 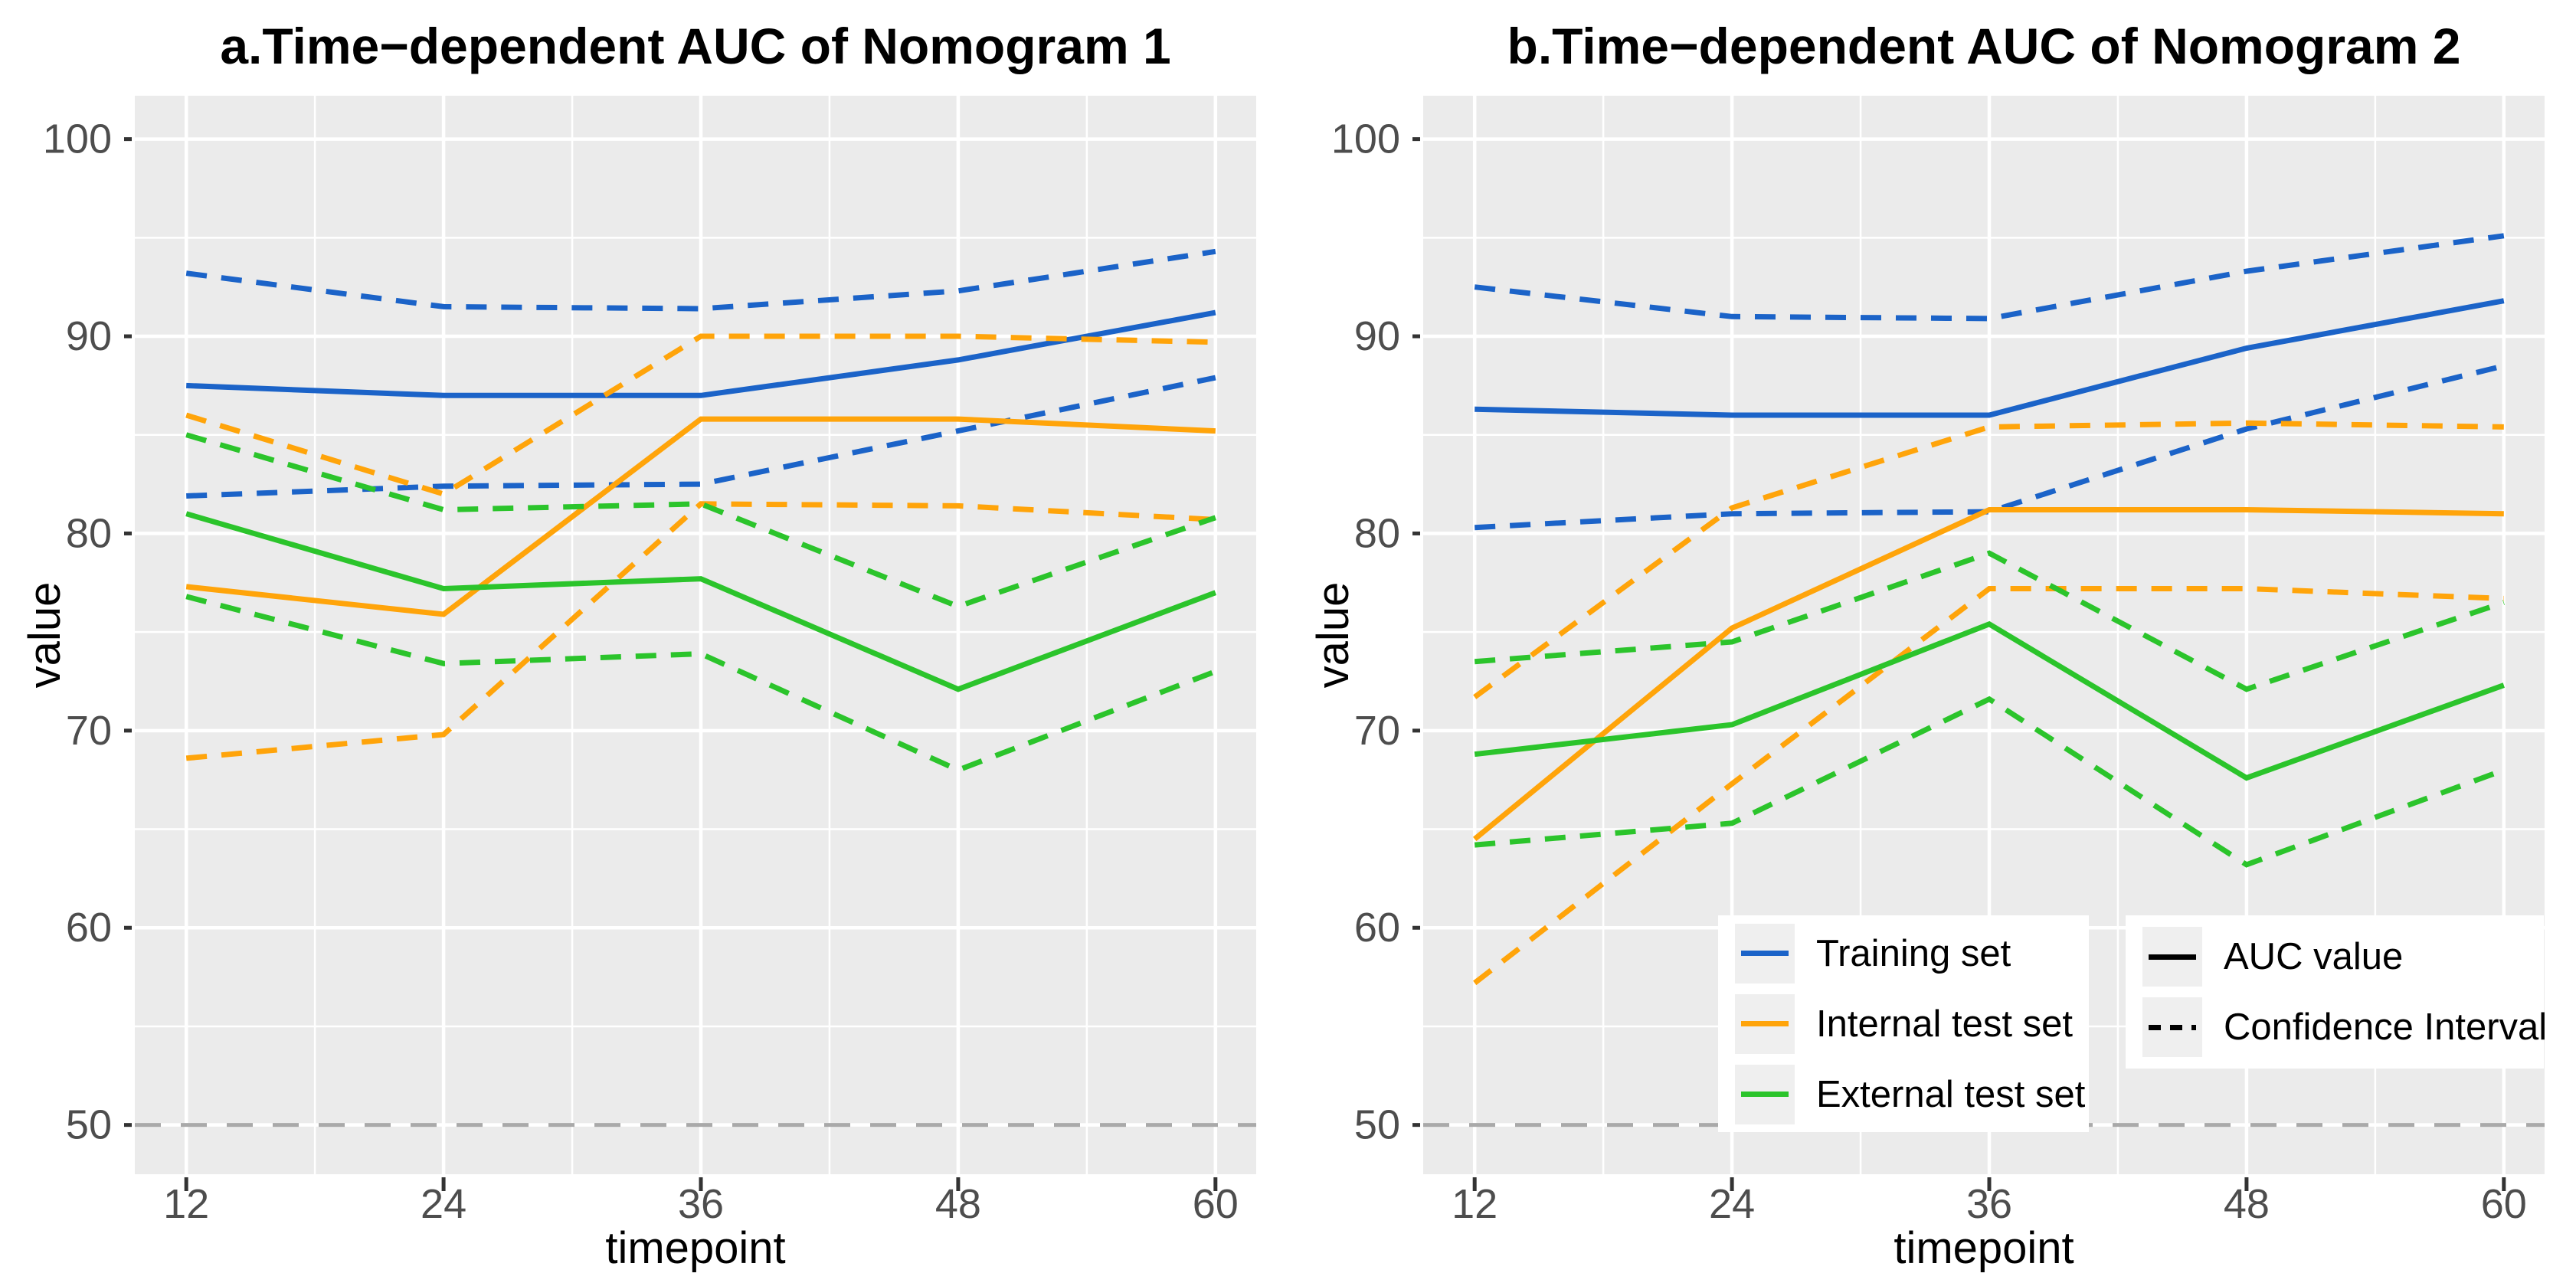 I want to click on internal-test-set-key-icon, so click(x=1765, y=1023).